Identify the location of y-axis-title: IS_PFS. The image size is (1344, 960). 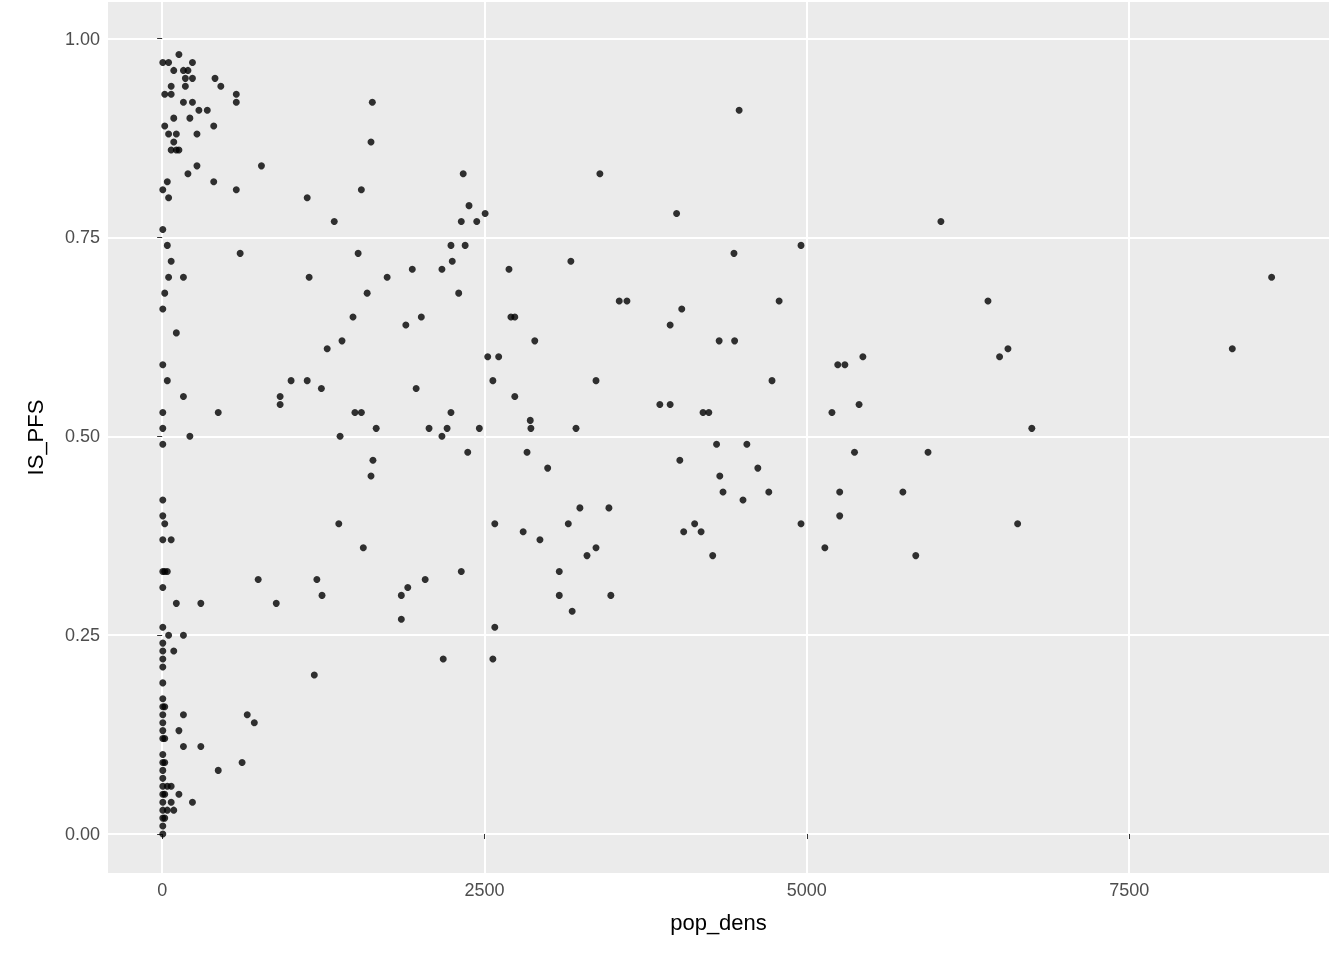
(35, 437).